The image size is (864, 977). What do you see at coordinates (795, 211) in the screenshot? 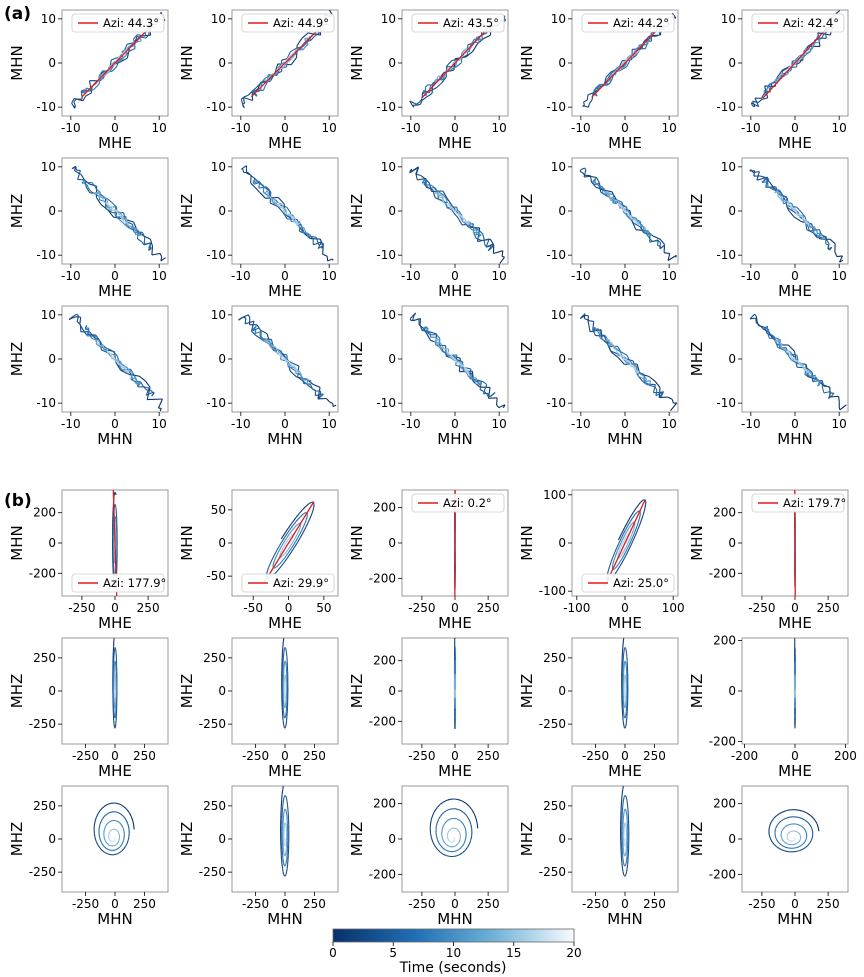
I see `axes-frame` at bounding box center [795, 211].